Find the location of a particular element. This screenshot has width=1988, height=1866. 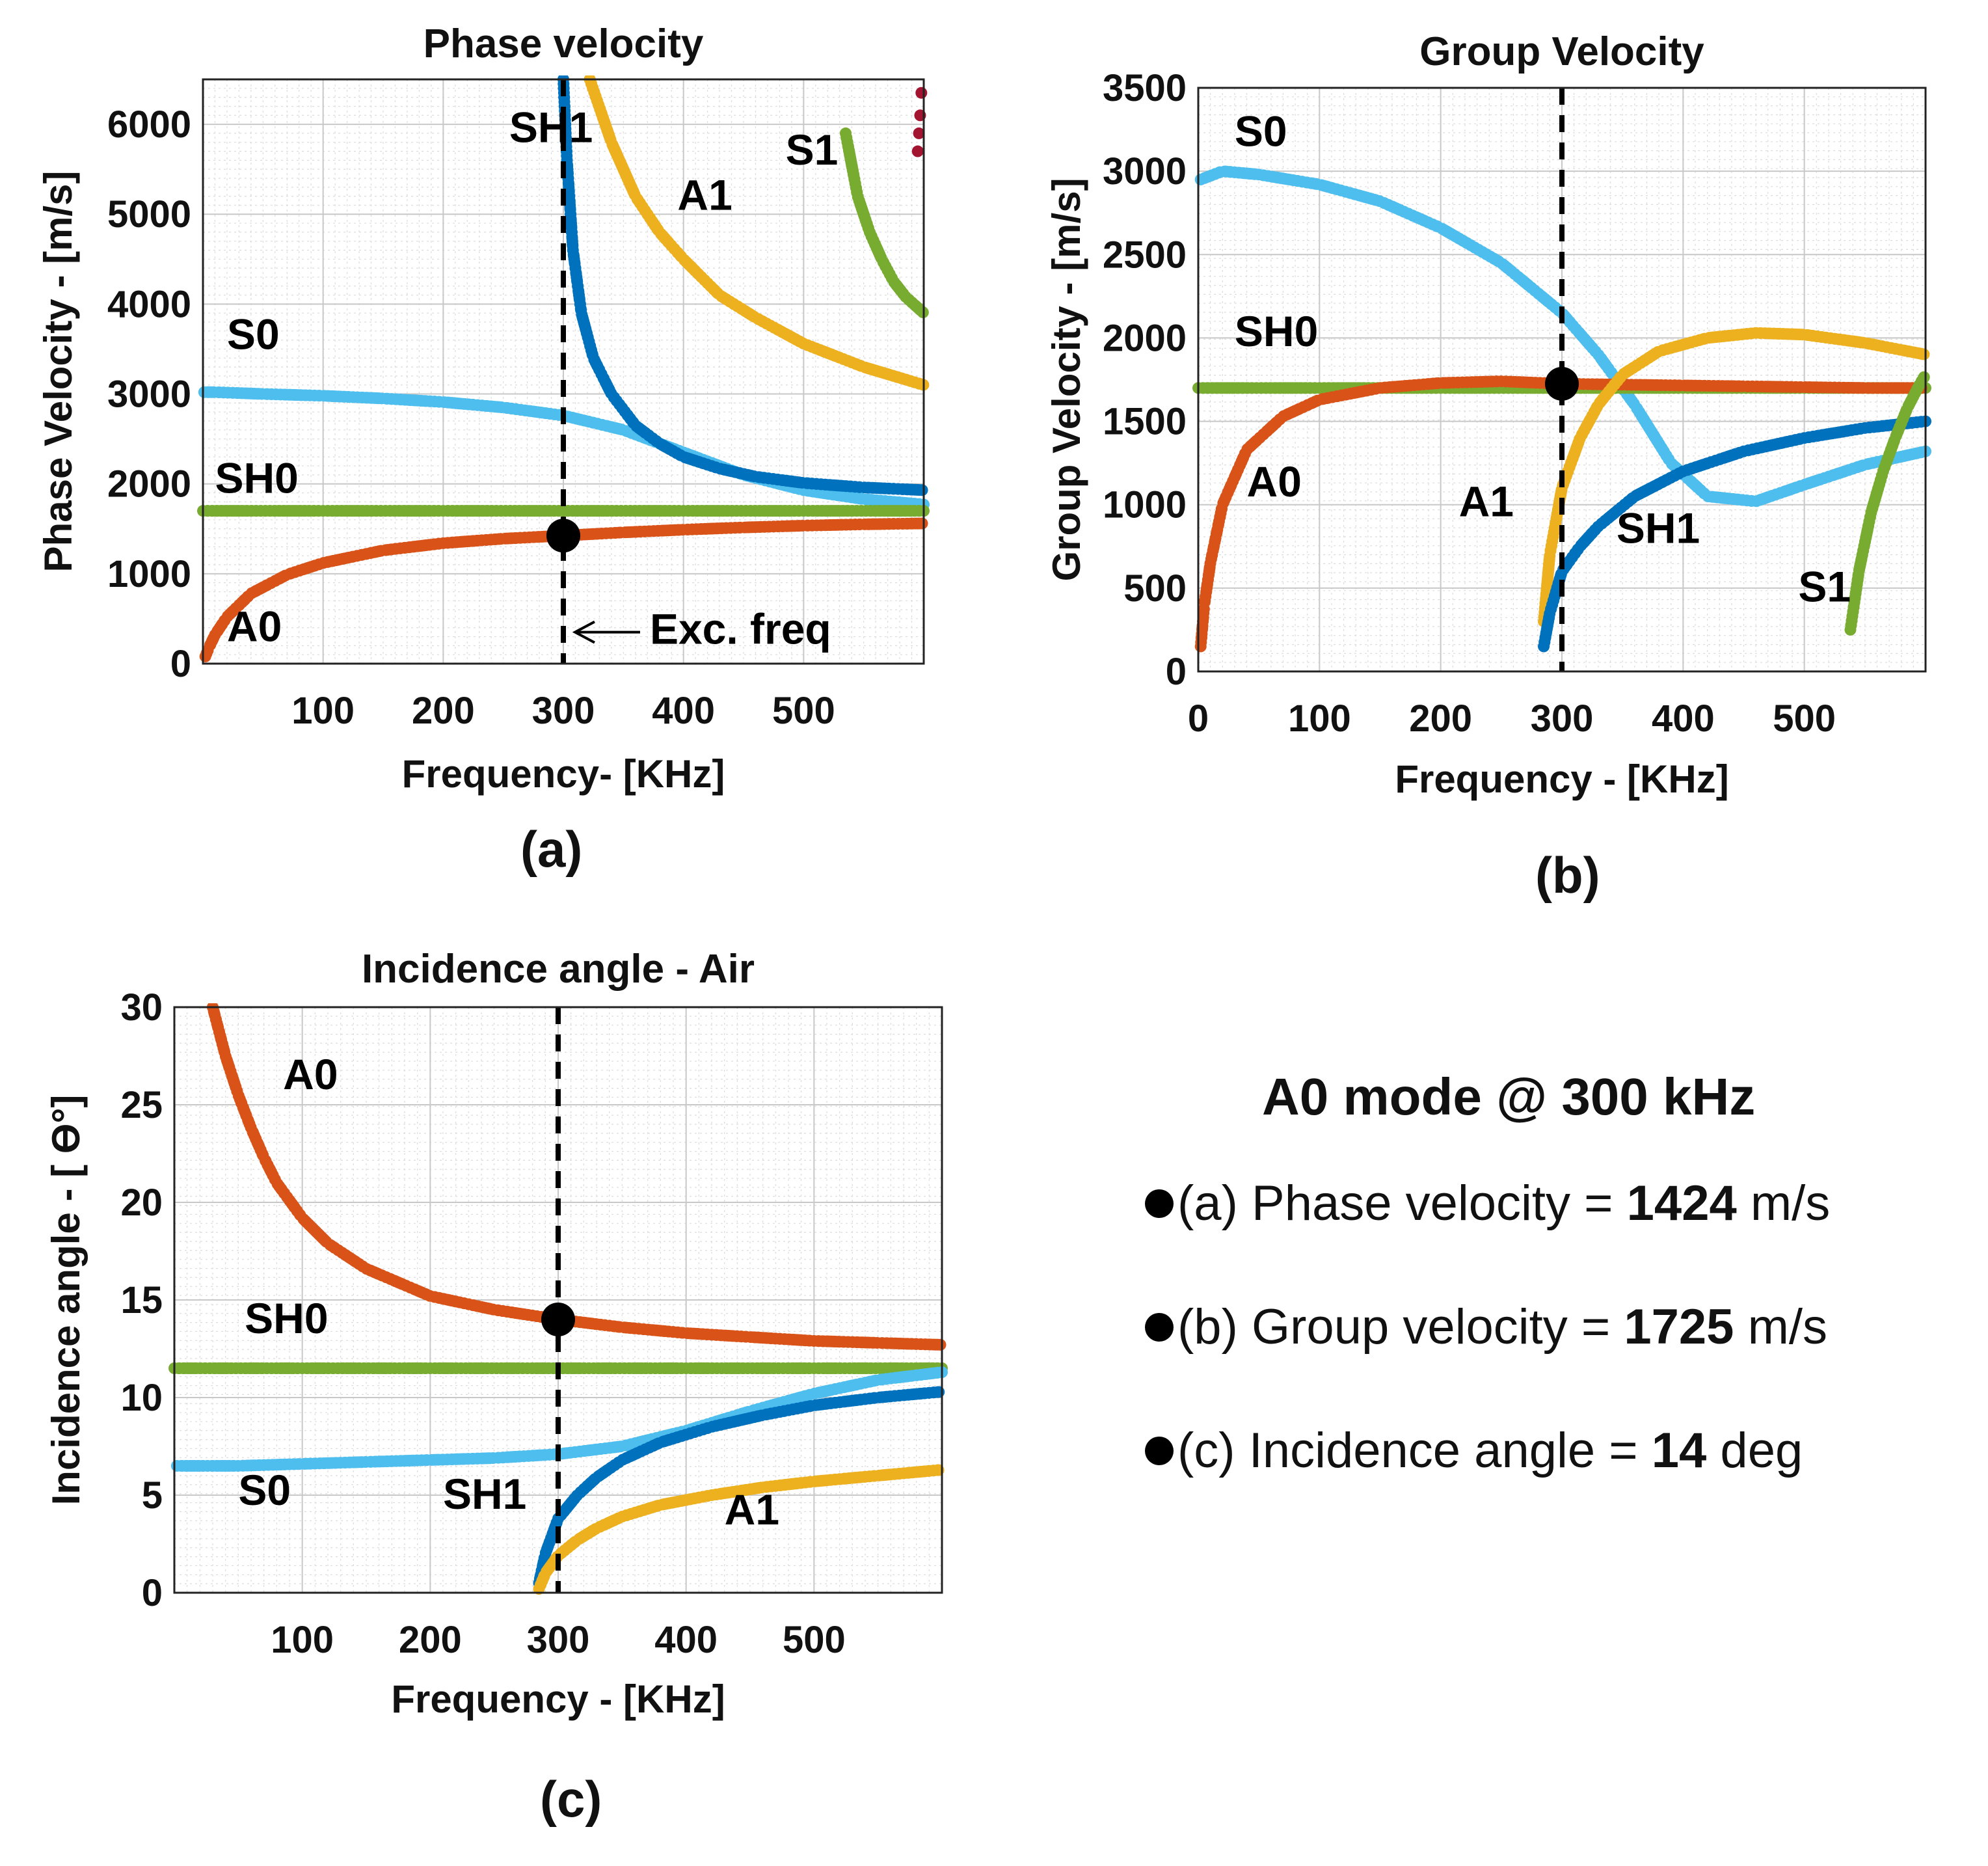

y-tick-label: 5000 is located at coordinates (149, 214).